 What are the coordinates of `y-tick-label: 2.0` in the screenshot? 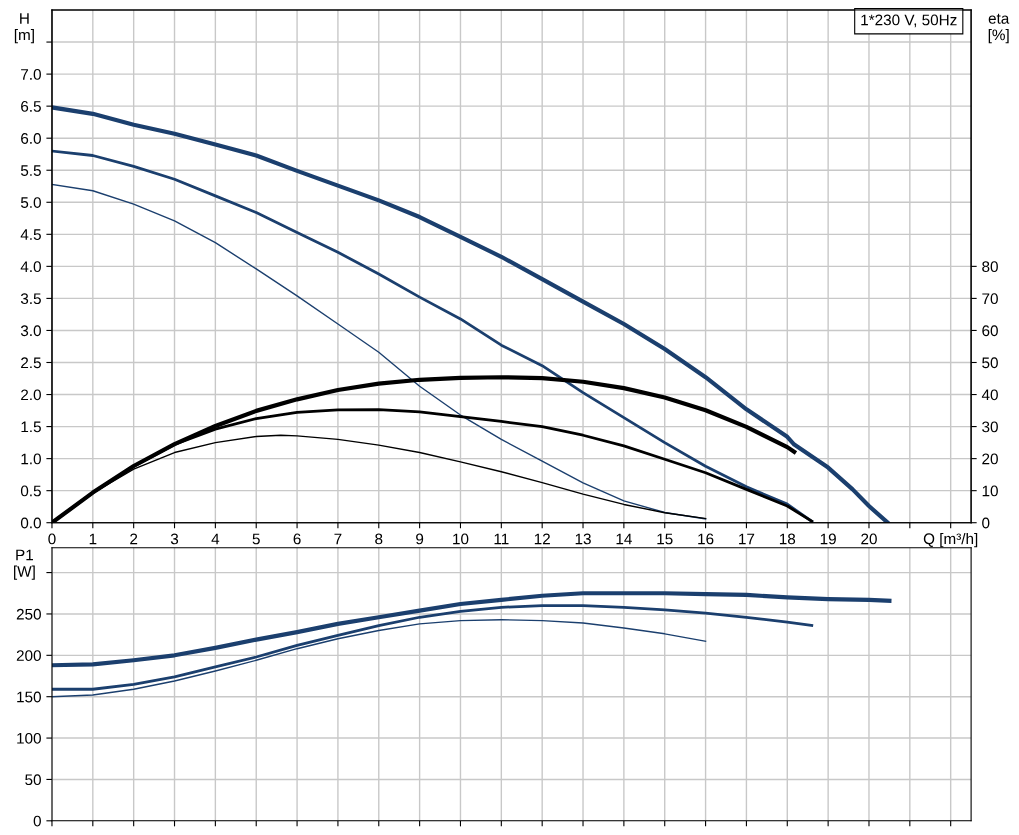 It's located at (31, 395).